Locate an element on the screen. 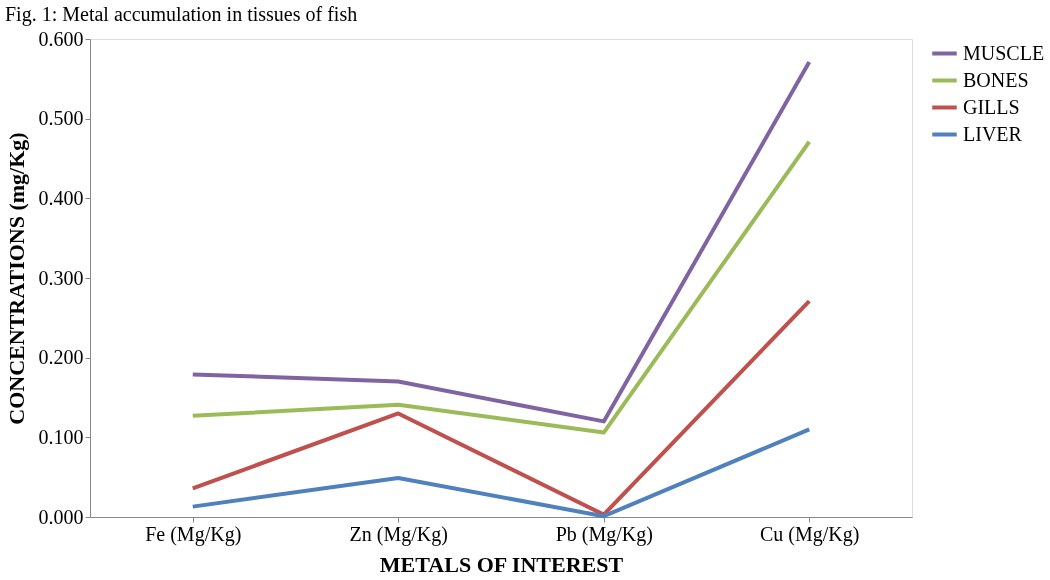 Image resolution: width=1050 pixels, height=580 pixels. legend-label: MUSCLE is located at coordinates (1004, 52).